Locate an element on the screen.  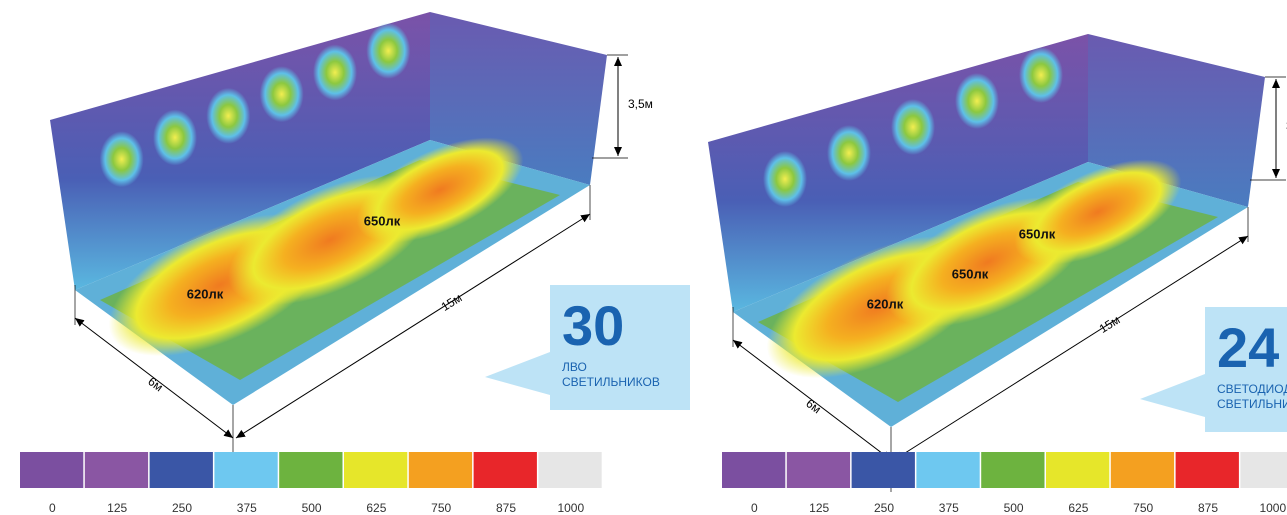
height-label: 3,5м is located at coordinates (640, 104).